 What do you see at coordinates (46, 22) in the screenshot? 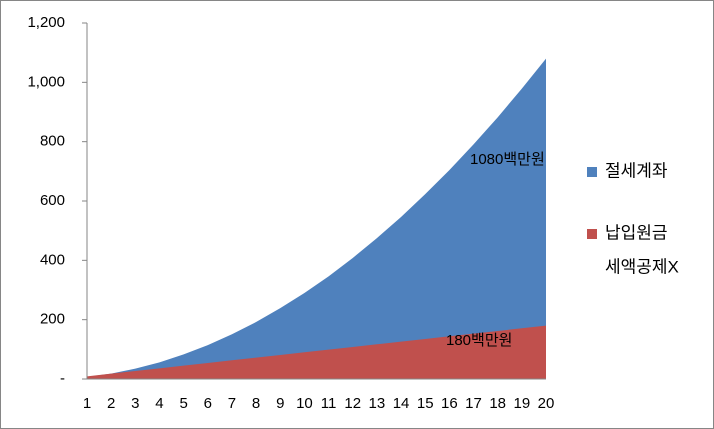
I see `y-tick-label: 1,200` at bounding box center [46, 22].